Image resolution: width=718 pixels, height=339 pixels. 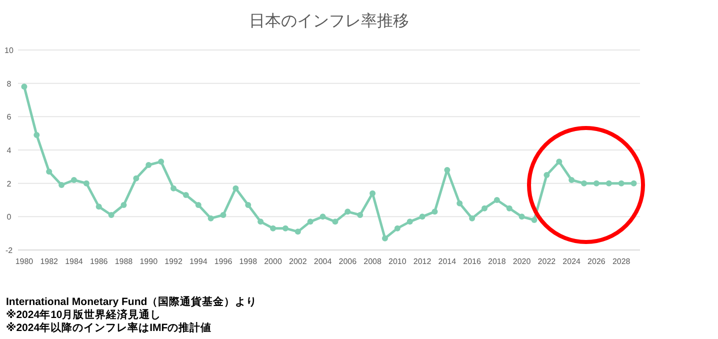 What do you see at coordinates (447, 261) in the screenshot?
I see `x-tick-label: 2014` at bounding box center [447, 261].